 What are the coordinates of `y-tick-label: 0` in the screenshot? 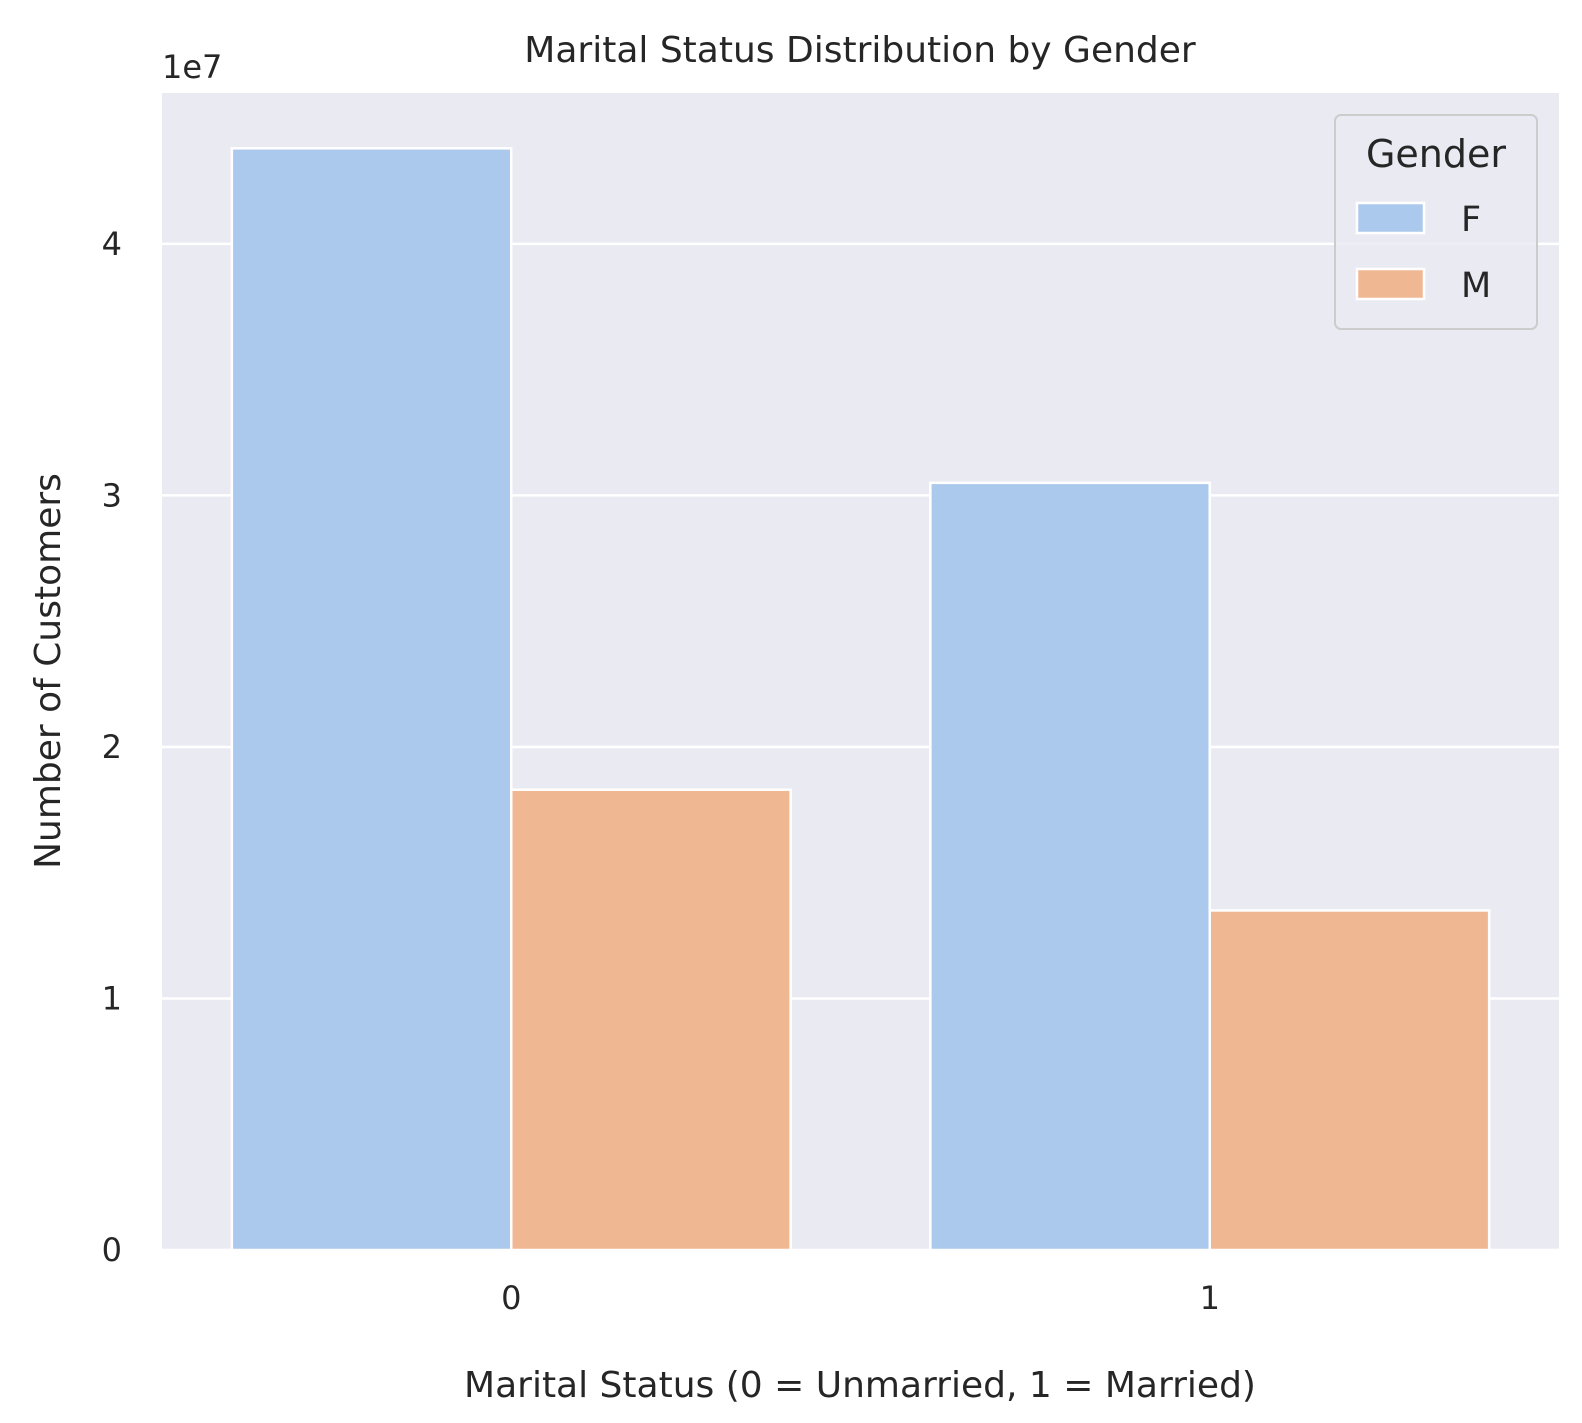 It's located at (112, 1250).